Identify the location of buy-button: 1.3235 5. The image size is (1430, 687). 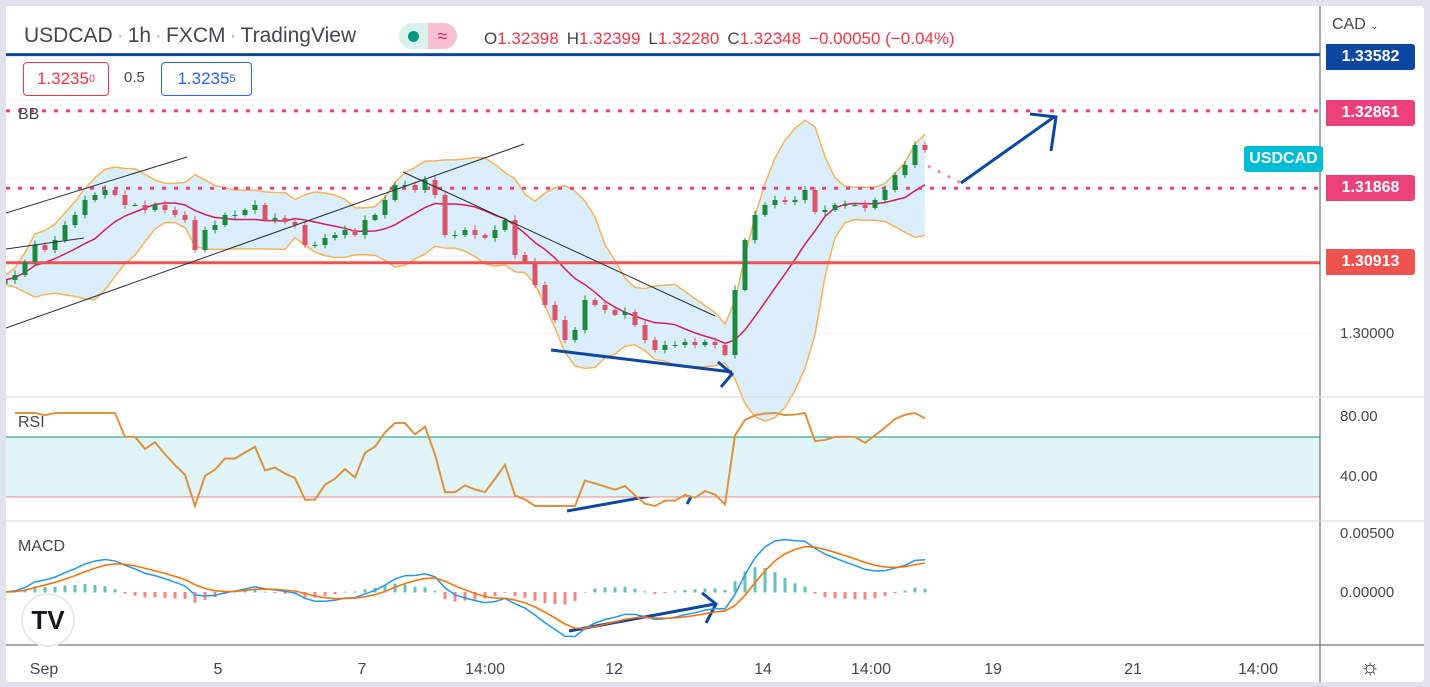
(206, 79).